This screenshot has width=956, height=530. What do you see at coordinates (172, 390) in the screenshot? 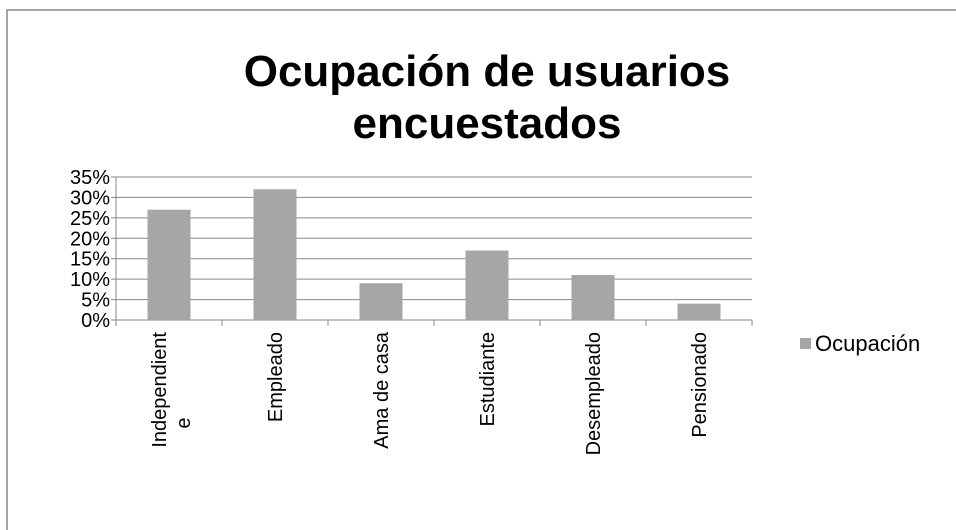
I see `x-tick-label: Independient e` at bounding box center [172, 390].